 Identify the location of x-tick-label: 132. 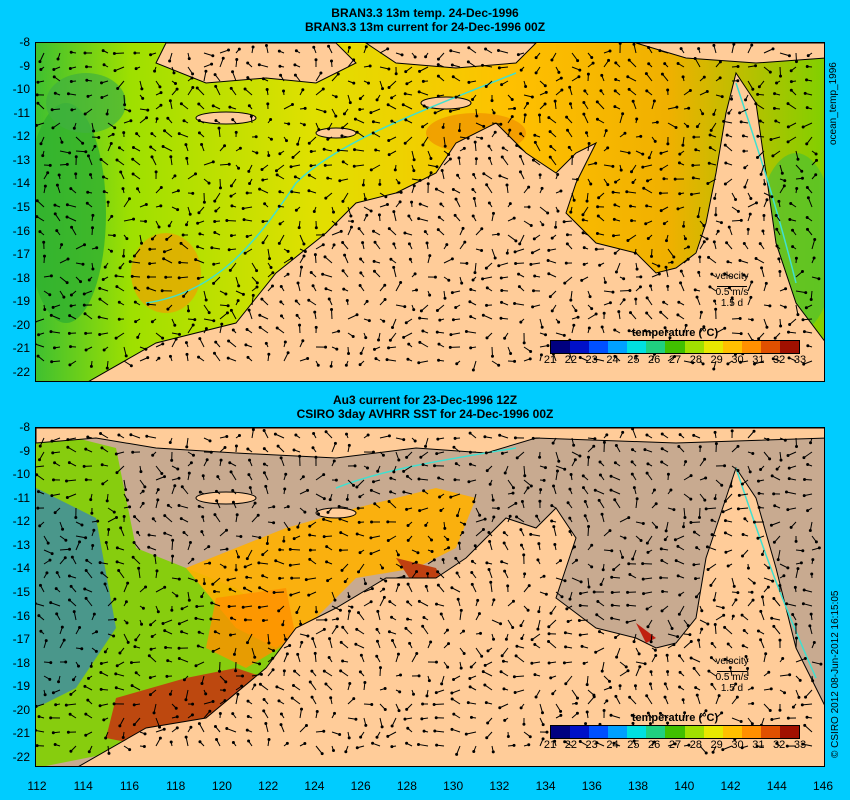
(499, 786).